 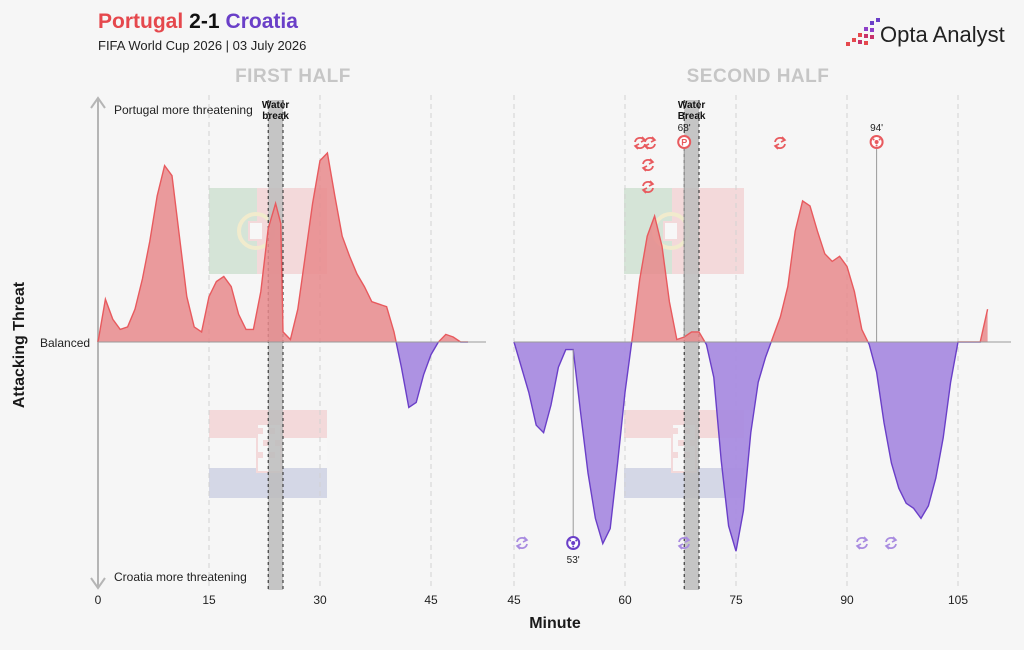 I want to click on x-tick-label: 0, so click(x=98, y=600).